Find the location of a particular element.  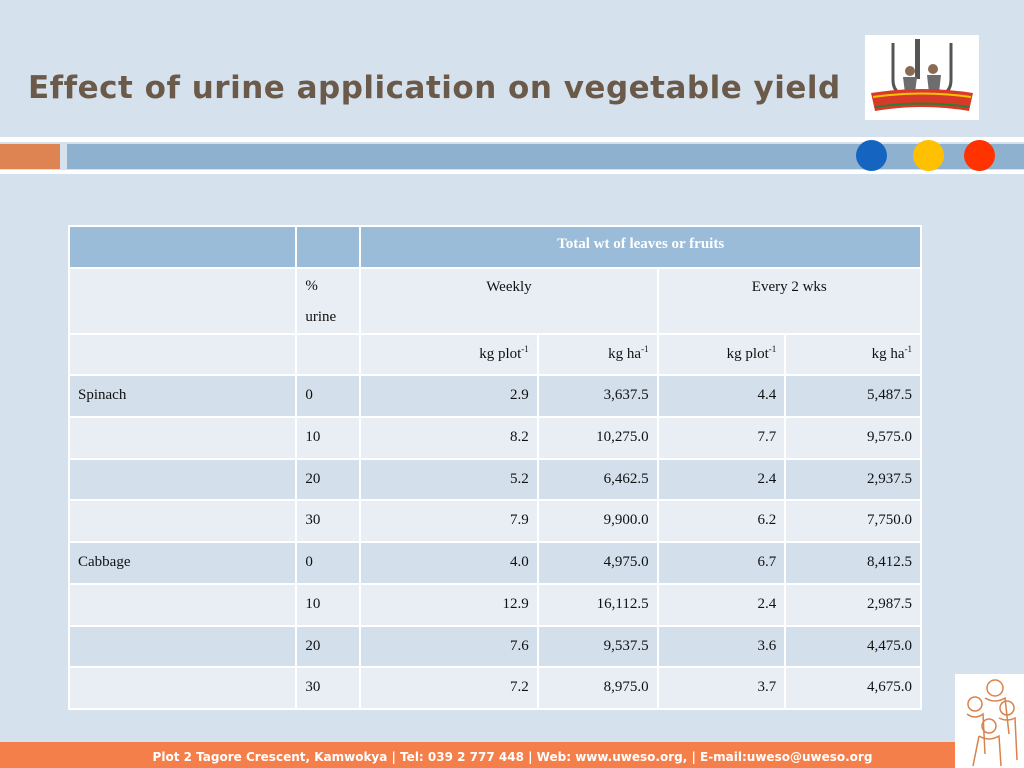

table-header-row: Total wt of leaves or fruits is located at coordinates (494, 247).